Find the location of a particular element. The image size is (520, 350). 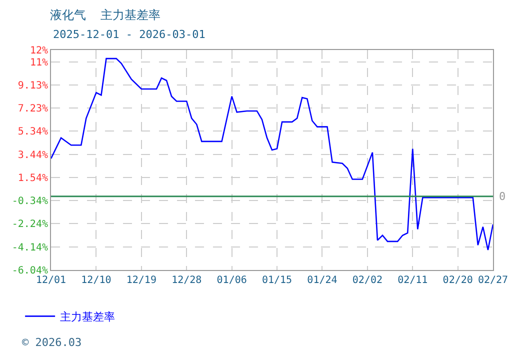

x-tick-label: 02/11 is located at coordinates (413, 280).